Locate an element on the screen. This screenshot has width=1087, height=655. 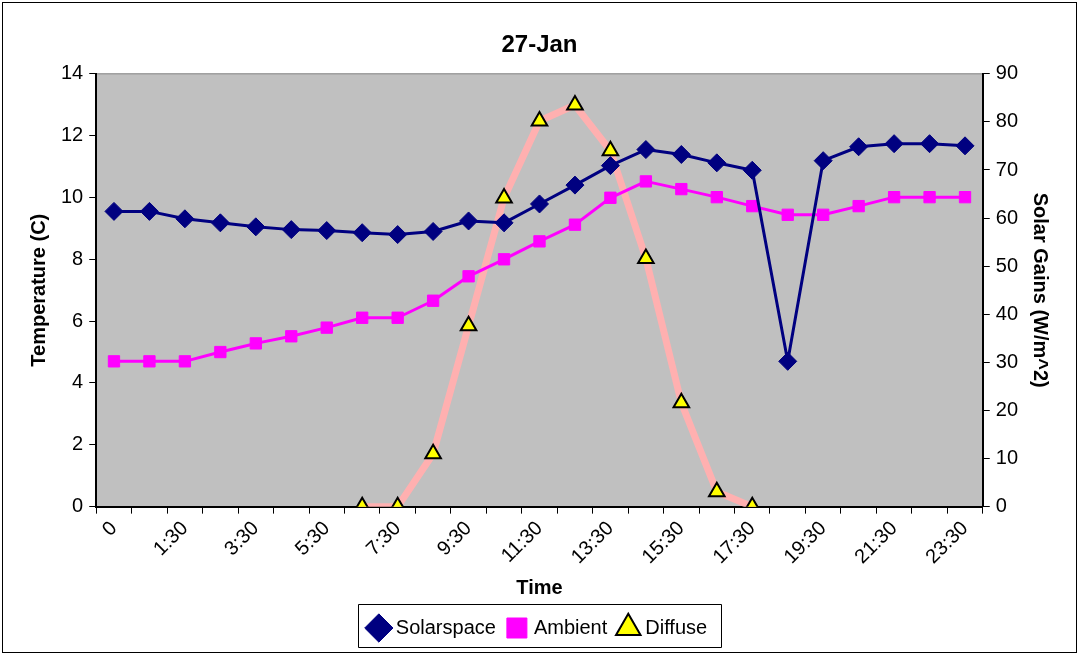
y-tick-label: 4 is located at coordinates (78, 381).